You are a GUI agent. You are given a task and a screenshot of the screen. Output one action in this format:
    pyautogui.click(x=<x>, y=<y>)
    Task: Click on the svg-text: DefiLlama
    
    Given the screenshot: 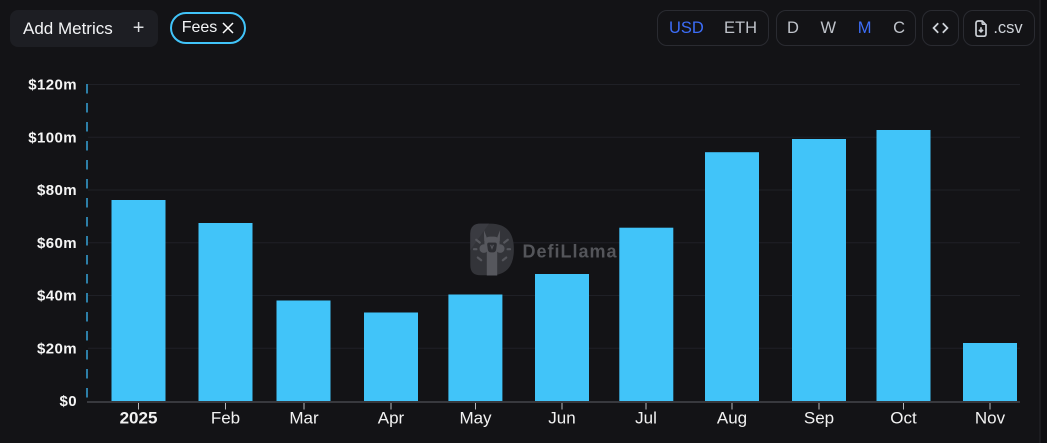 What is the action you would take?
    pyautogui.click(x=570, y=252)
    